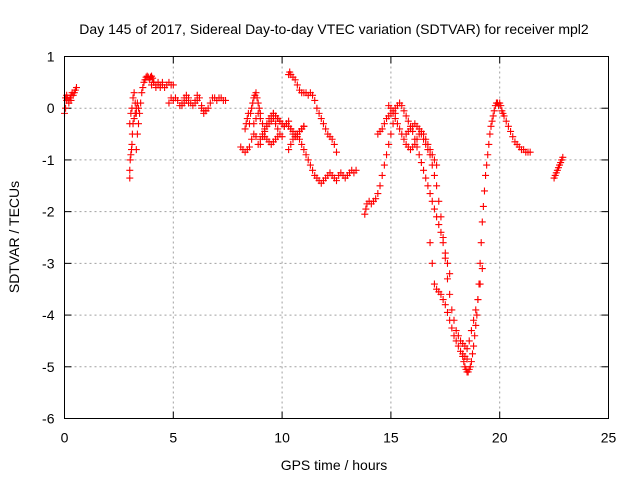 Image resolution: width=640 pixels, height=480 pixels. What do you see at coordinates (48, 419) in the screenshot?
I see `y-tick-label: -6` at bounding box center [48, 419].